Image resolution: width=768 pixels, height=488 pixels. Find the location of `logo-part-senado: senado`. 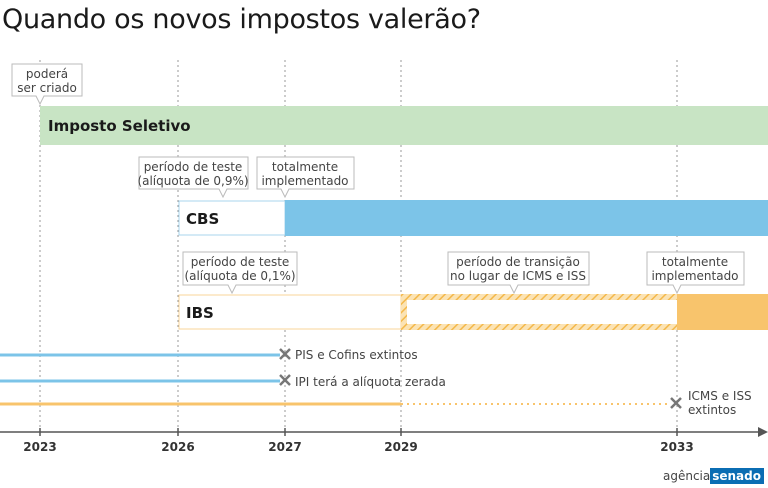

logo-part-senado: senado is located at coordinates (737, 476).